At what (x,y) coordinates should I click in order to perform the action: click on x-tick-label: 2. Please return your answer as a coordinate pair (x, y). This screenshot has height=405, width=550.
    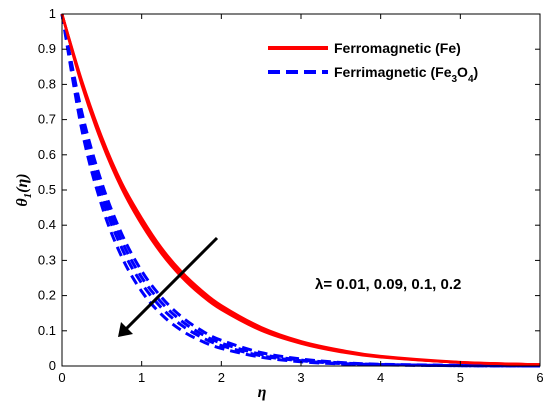
    Looking at the image, I should click on (221, 377).